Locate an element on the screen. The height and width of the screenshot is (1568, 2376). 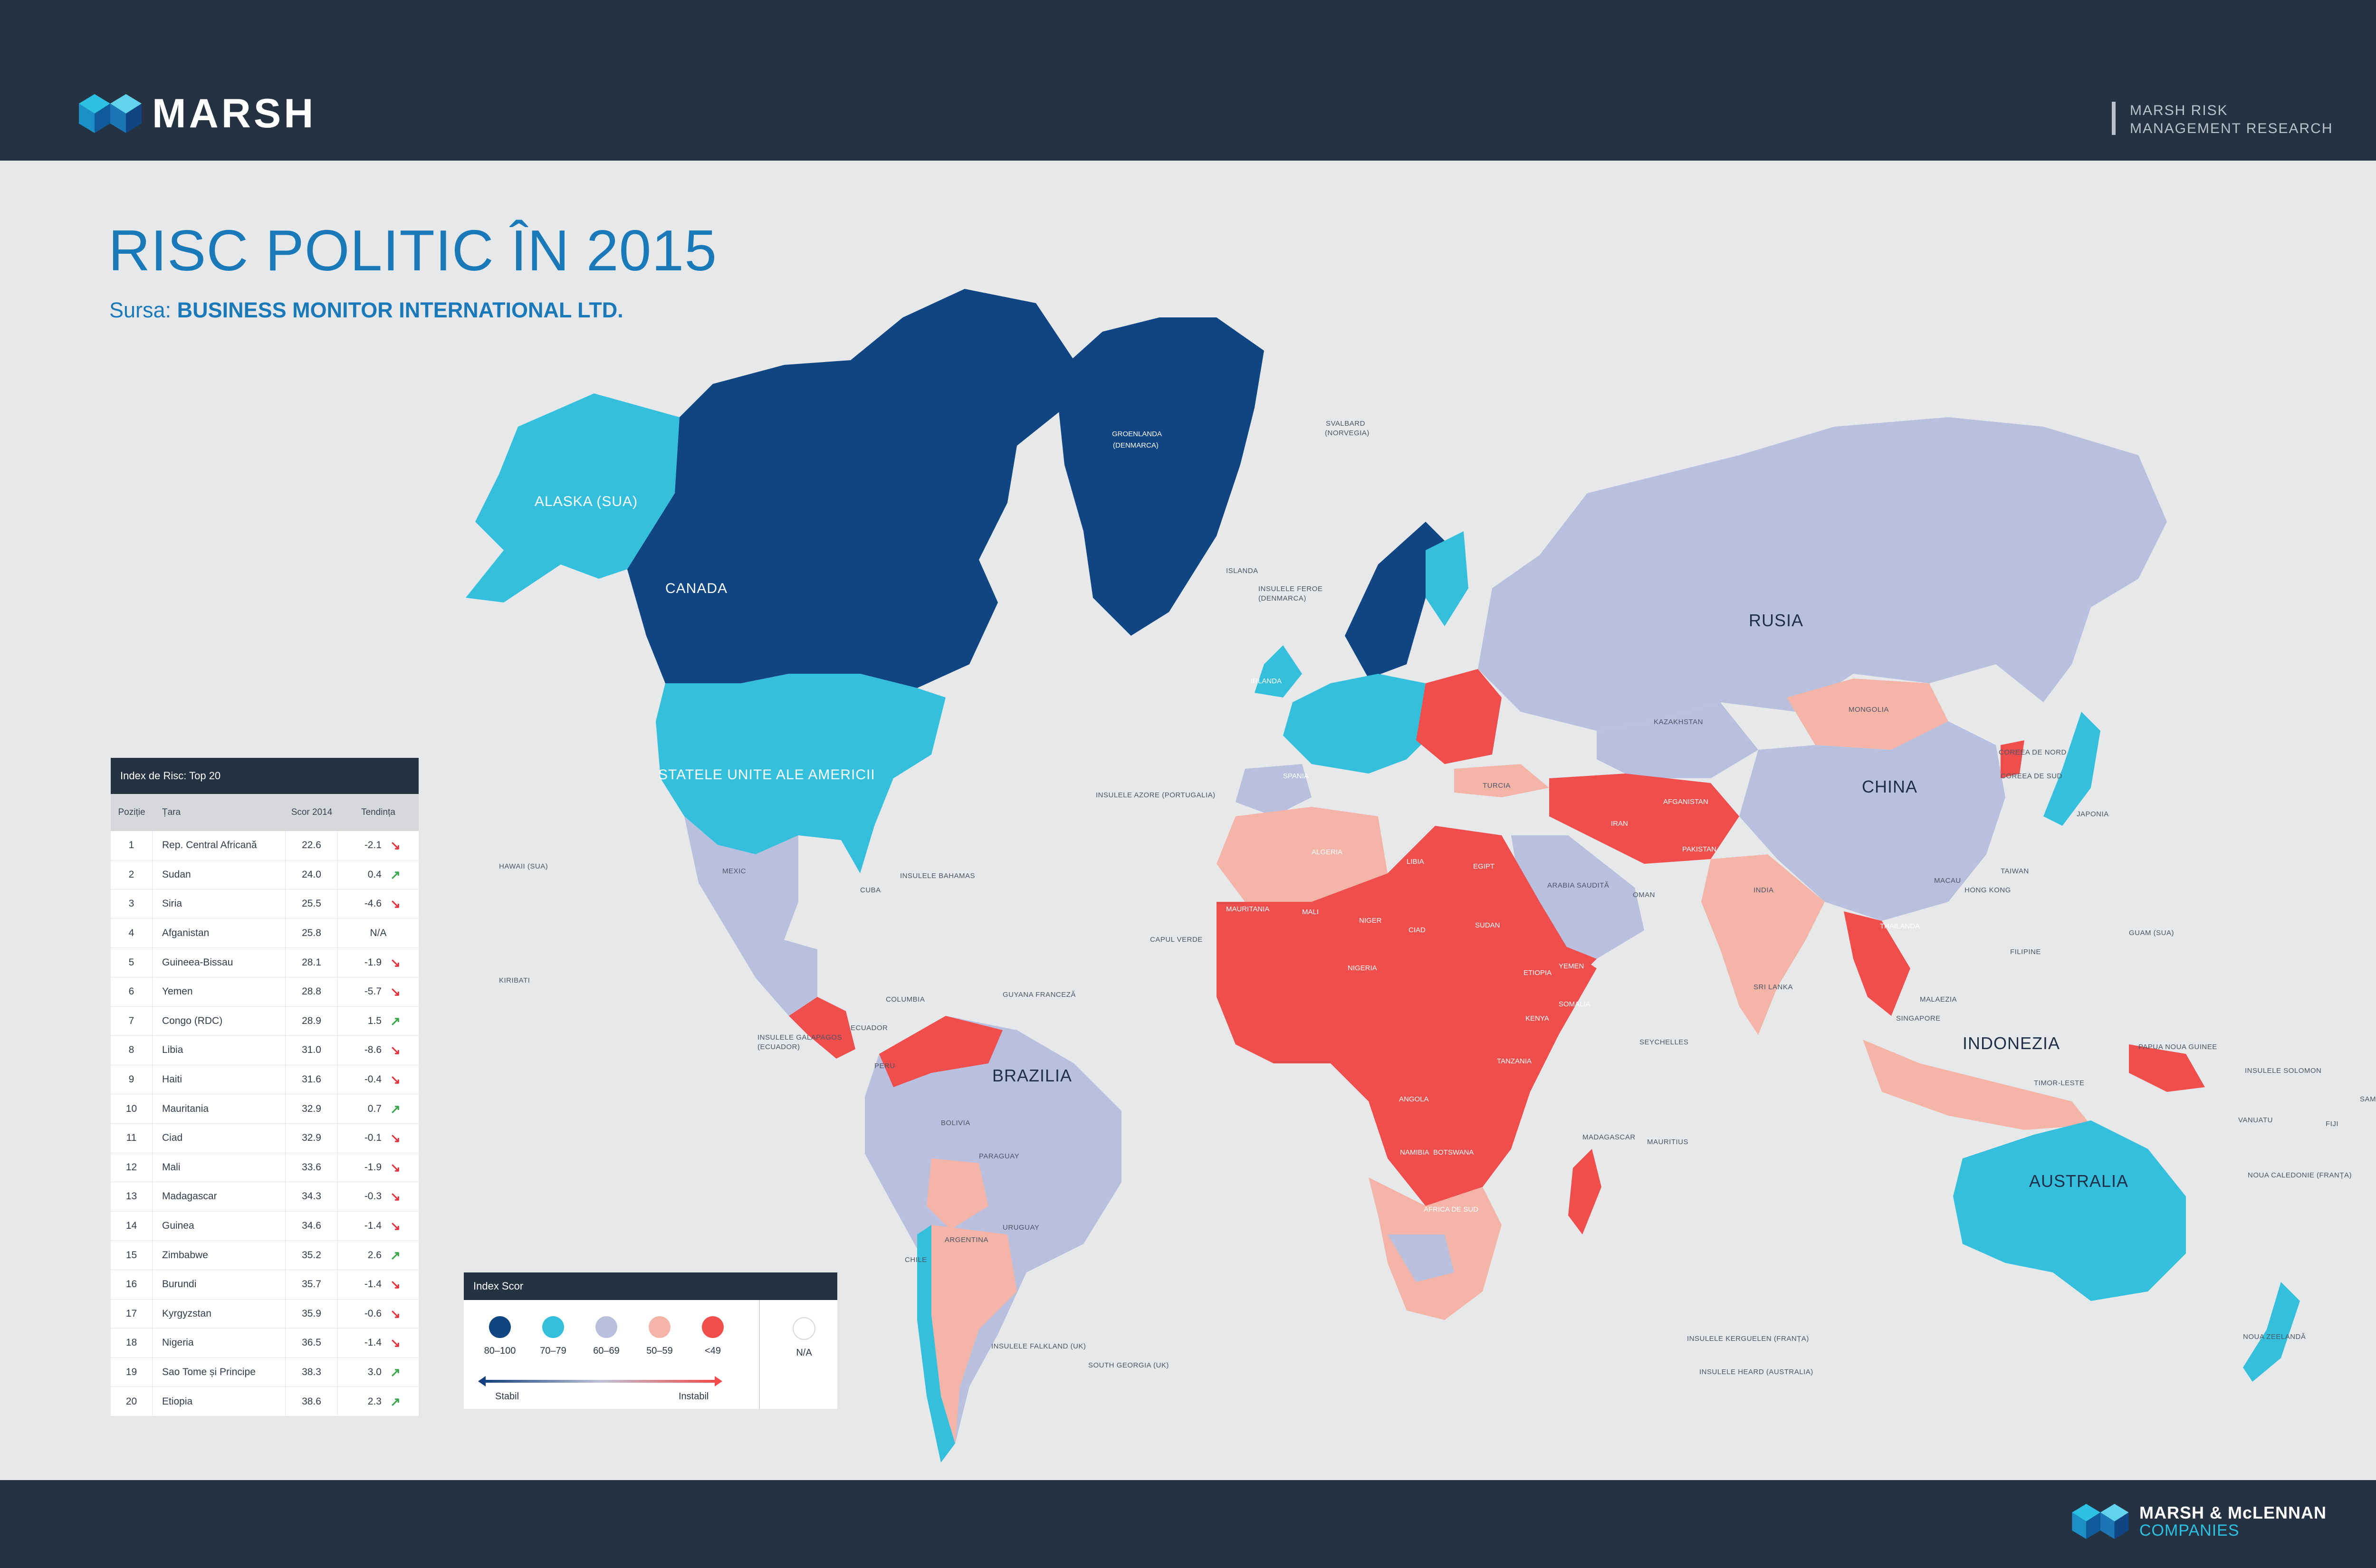
legend-dot is located at coordinates (606, 1327).